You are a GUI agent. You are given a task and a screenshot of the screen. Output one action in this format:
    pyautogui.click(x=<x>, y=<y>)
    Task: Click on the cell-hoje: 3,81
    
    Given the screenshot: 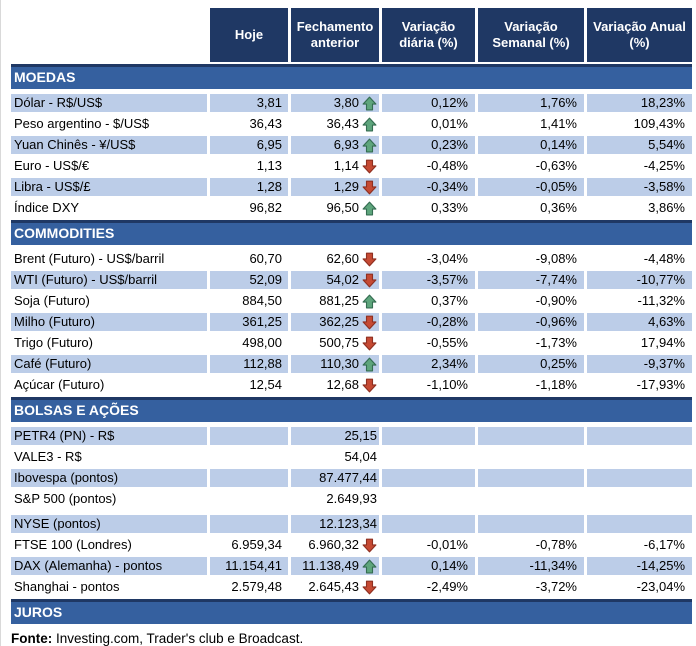 What is the action you would take?
    pyautogui.click(x=249, y=103)
    